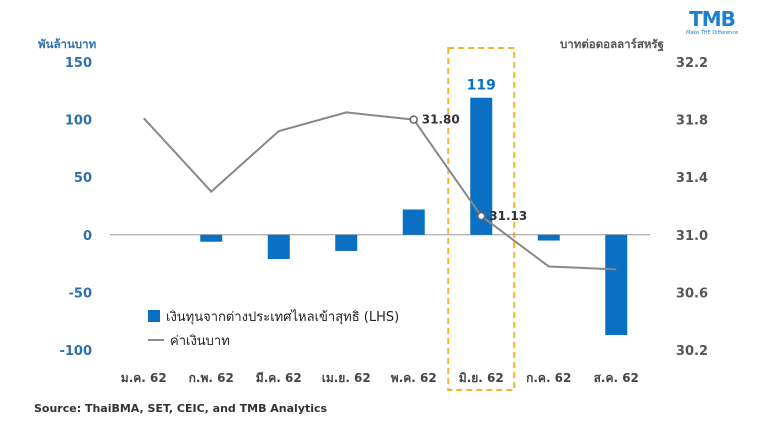 Image resolution: width=768 pixels, height=432 pixels. Describe the element at coordinates (75, 351) in the screenshot. I see `left-axis-tick: -100` at that location.